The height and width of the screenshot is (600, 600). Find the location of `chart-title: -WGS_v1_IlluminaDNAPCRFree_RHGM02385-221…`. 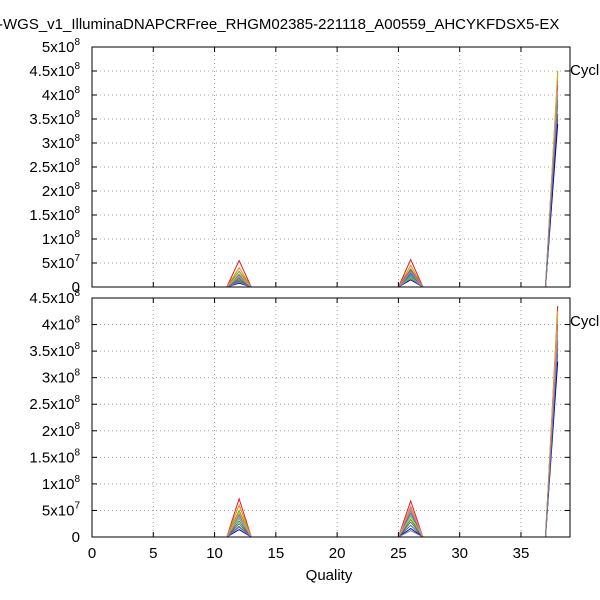

chart-title: -WGS_v1_IlluminaDNAPCRFree_RHGM02385-221… is located at coordinates (279, 24).